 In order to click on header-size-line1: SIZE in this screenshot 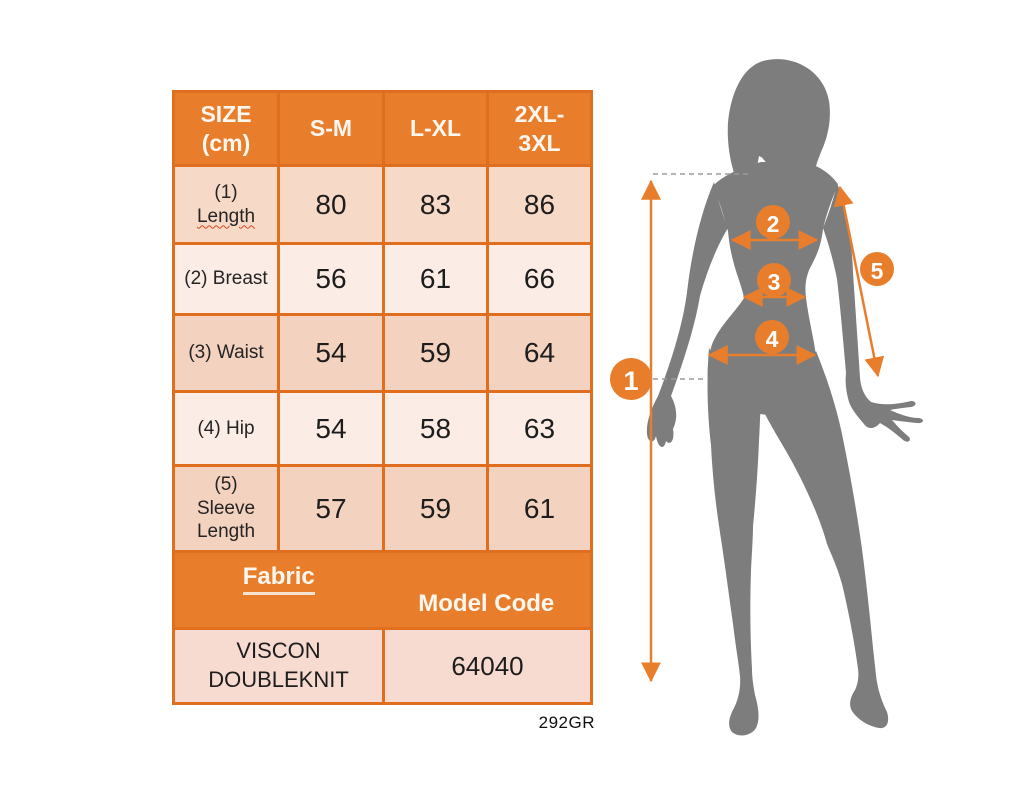, I will do `click(226, 113)`.